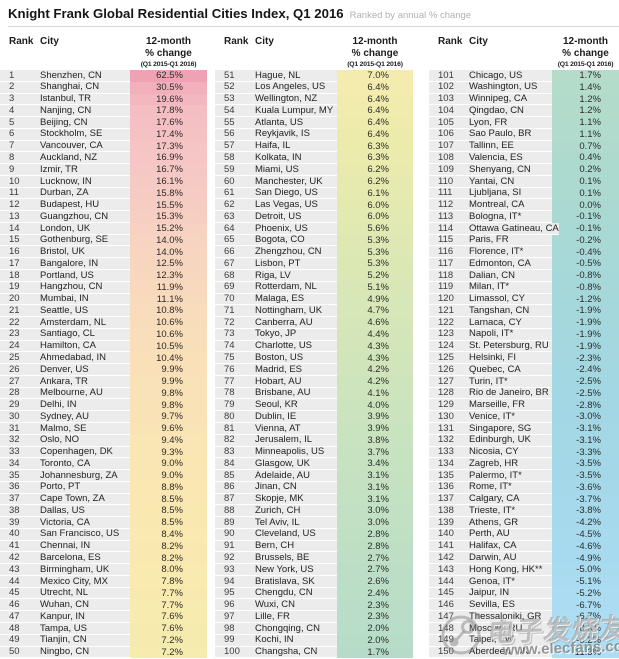  What do you see at coordinates (168, 99) in the screenshot?
I see `change-cell: 19.6%` at bounding box center [168, 99].